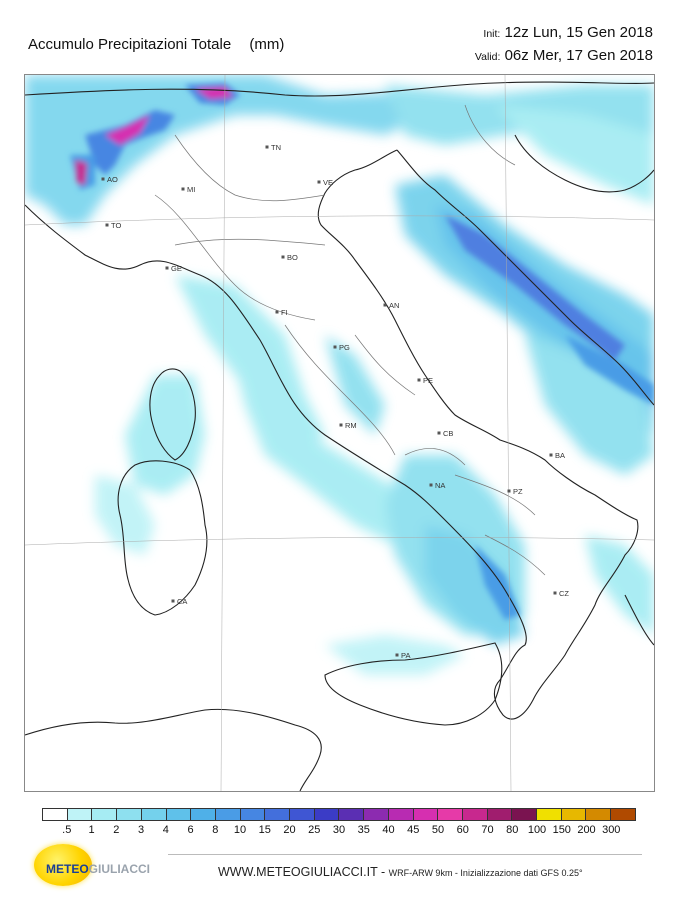 The height and width of the screenshot is (899, 675). I want to click on legend-label: 10, so click(240, 830).